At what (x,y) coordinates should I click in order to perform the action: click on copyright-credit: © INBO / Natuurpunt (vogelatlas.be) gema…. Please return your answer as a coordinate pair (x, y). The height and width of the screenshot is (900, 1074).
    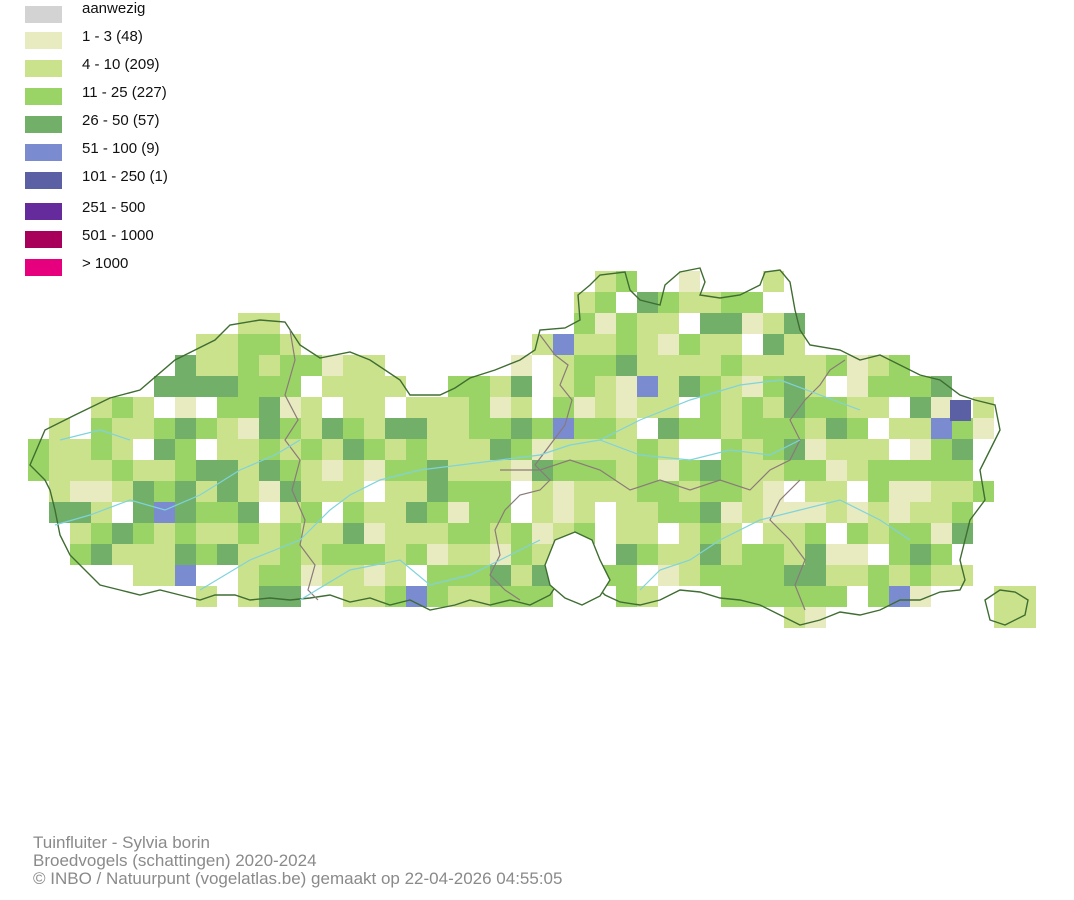
    Looking at the image, I should click on (298, 878).